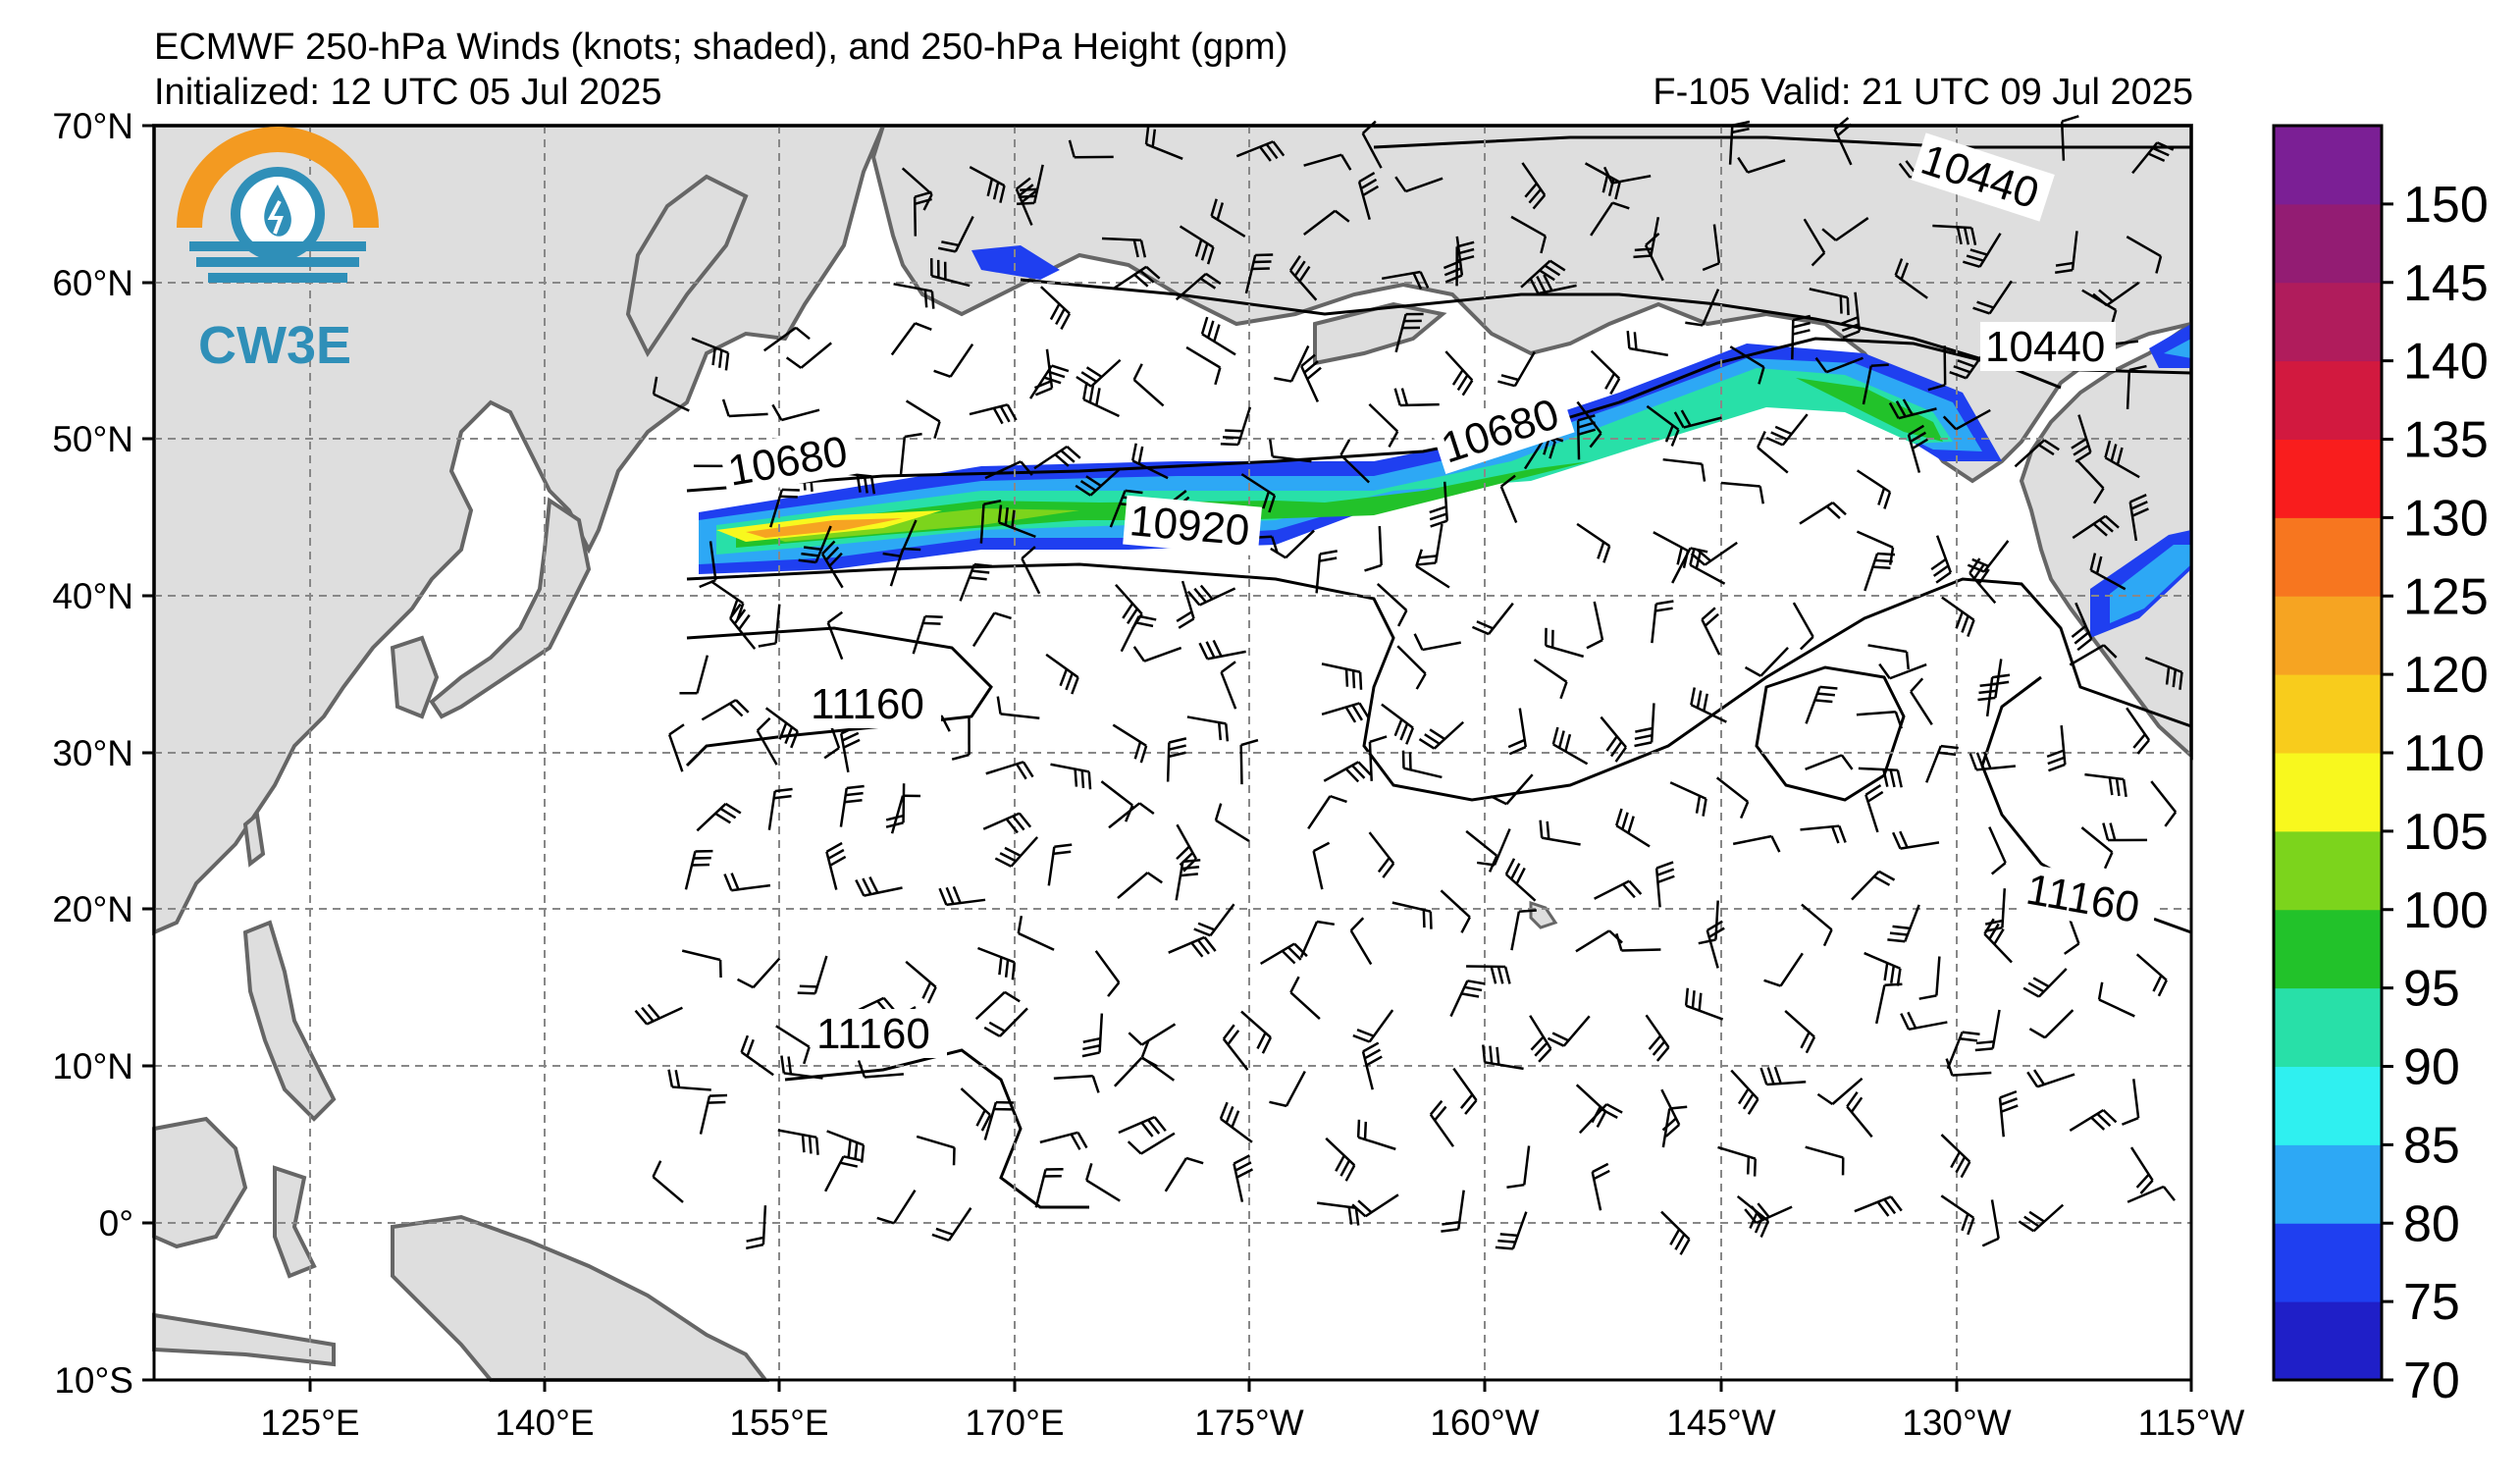 This screenshot has height=1483, width=2520. I want to click on cw3e-logo: CW3E, so click(278, 251).